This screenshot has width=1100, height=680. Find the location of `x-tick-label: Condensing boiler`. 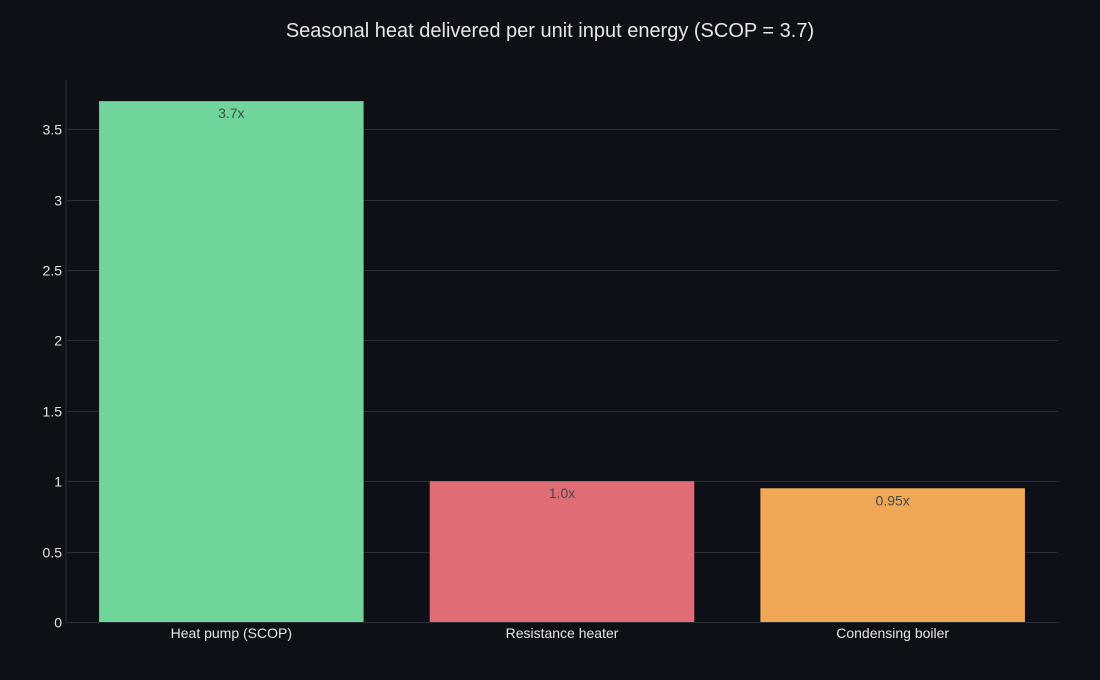

x-tick-label: Condensing boiler is located at coordinates (892, 633).